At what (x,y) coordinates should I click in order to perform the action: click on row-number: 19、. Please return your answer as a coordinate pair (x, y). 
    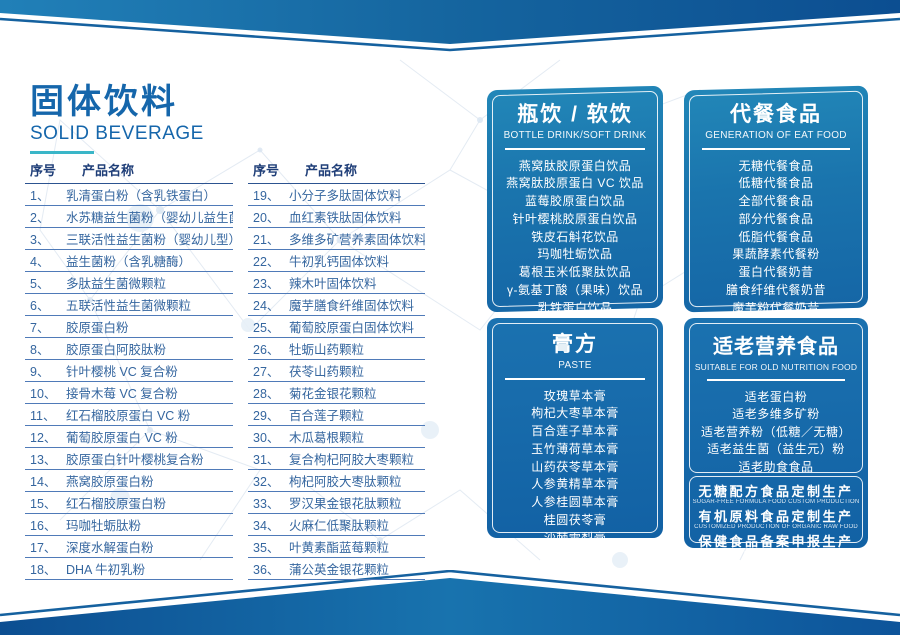
    Looking at the image, I should click on (266, 196).